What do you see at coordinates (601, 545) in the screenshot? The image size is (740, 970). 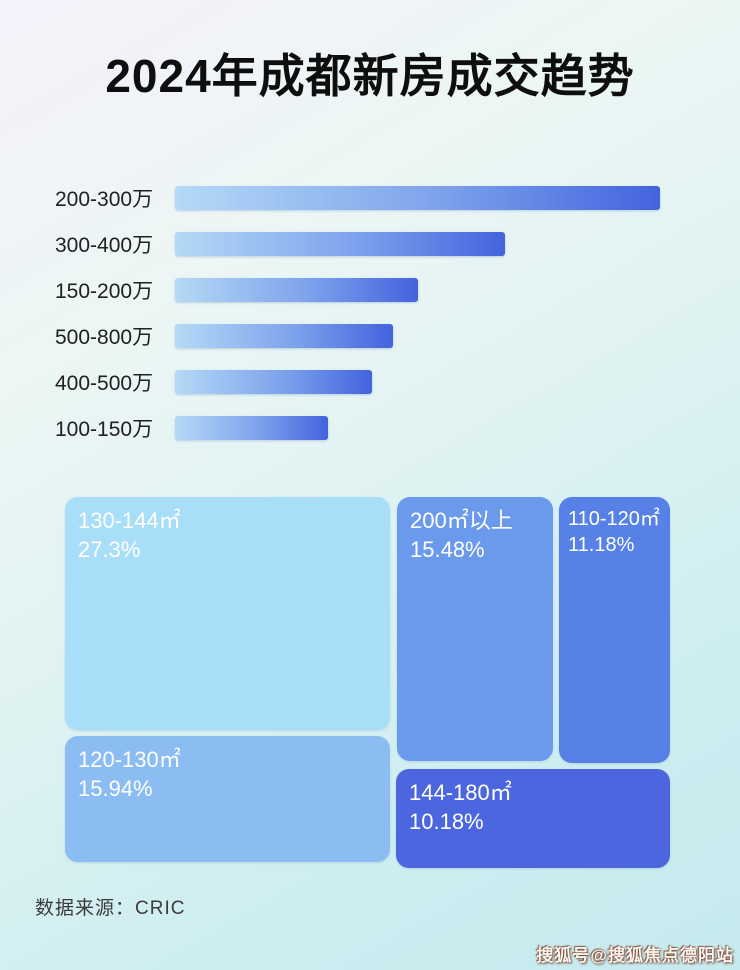 I see `treemap-block-pct: 11.18%` at bounding box center [601, 545].